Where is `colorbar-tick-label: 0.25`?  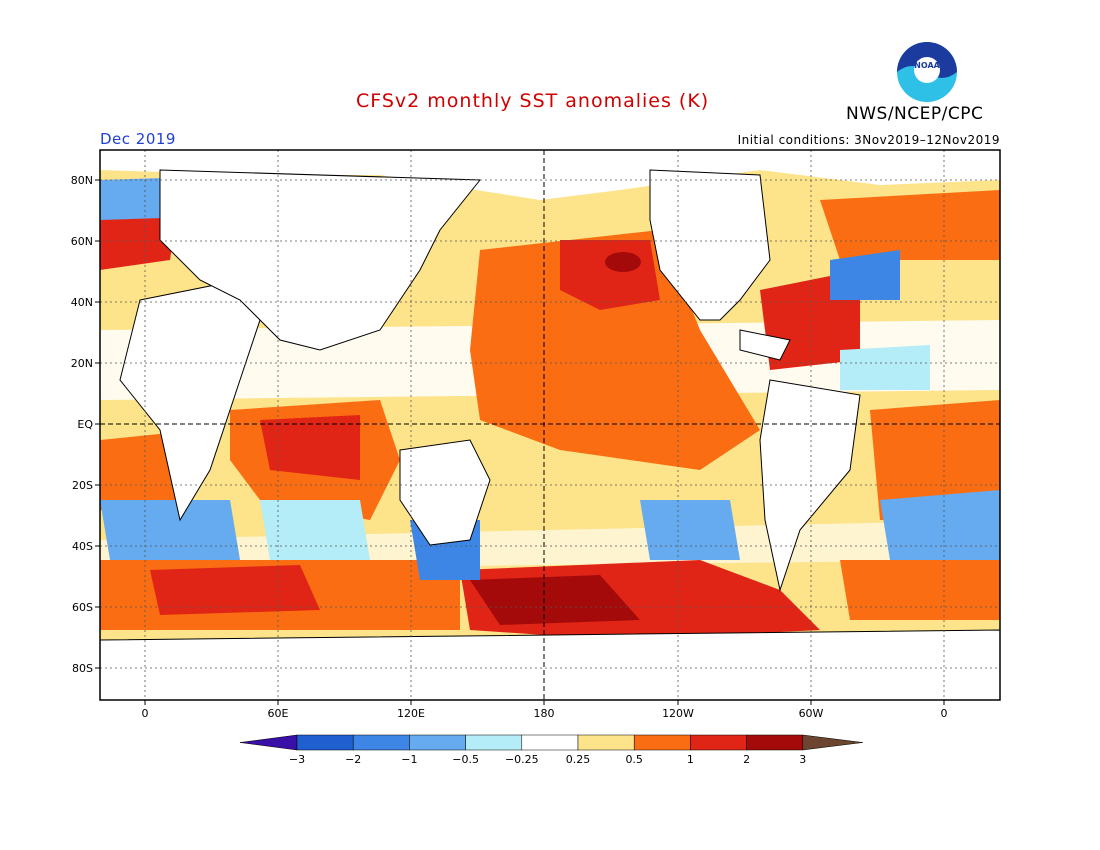
colorbar-tick-label: 0.25 is located at coordinates (578, 759).